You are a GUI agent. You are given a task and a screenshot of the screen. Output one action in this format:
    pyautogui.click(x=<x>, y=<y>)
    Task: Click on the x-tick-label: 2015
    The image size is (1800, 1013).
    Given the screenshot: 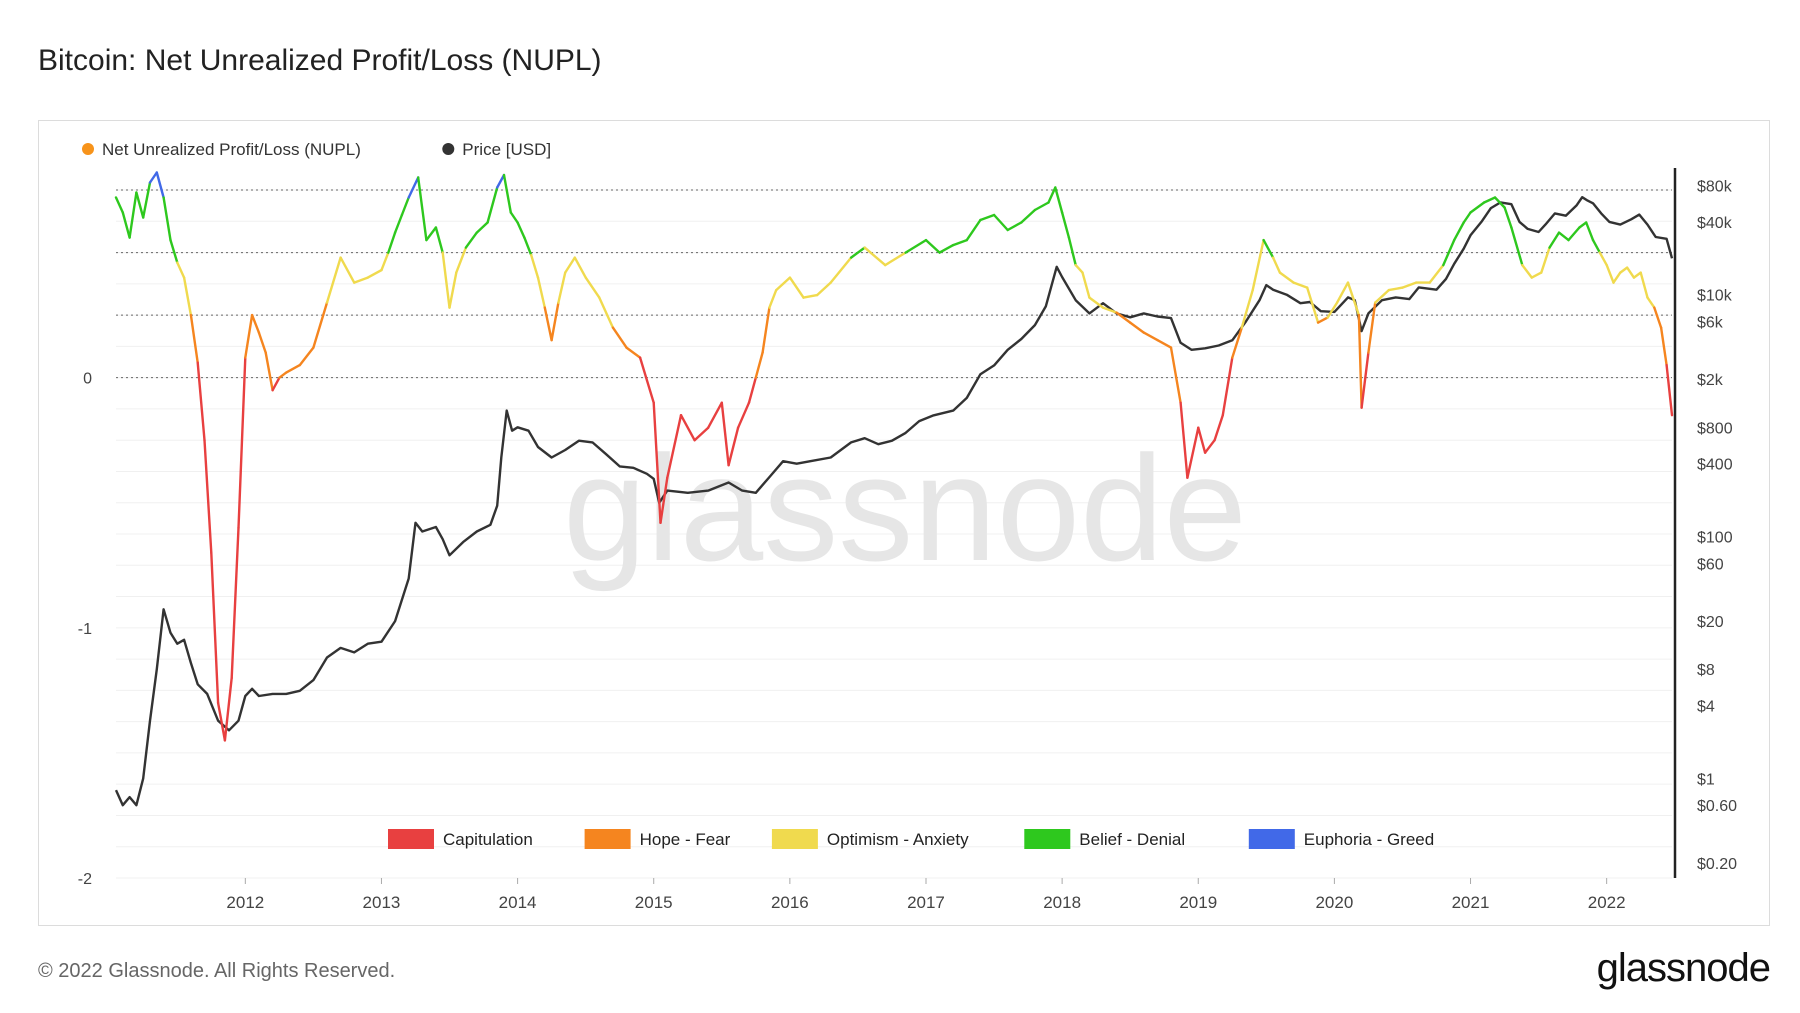 What is the action you would take?
    pyautogui.click(x=654, y=902)
    